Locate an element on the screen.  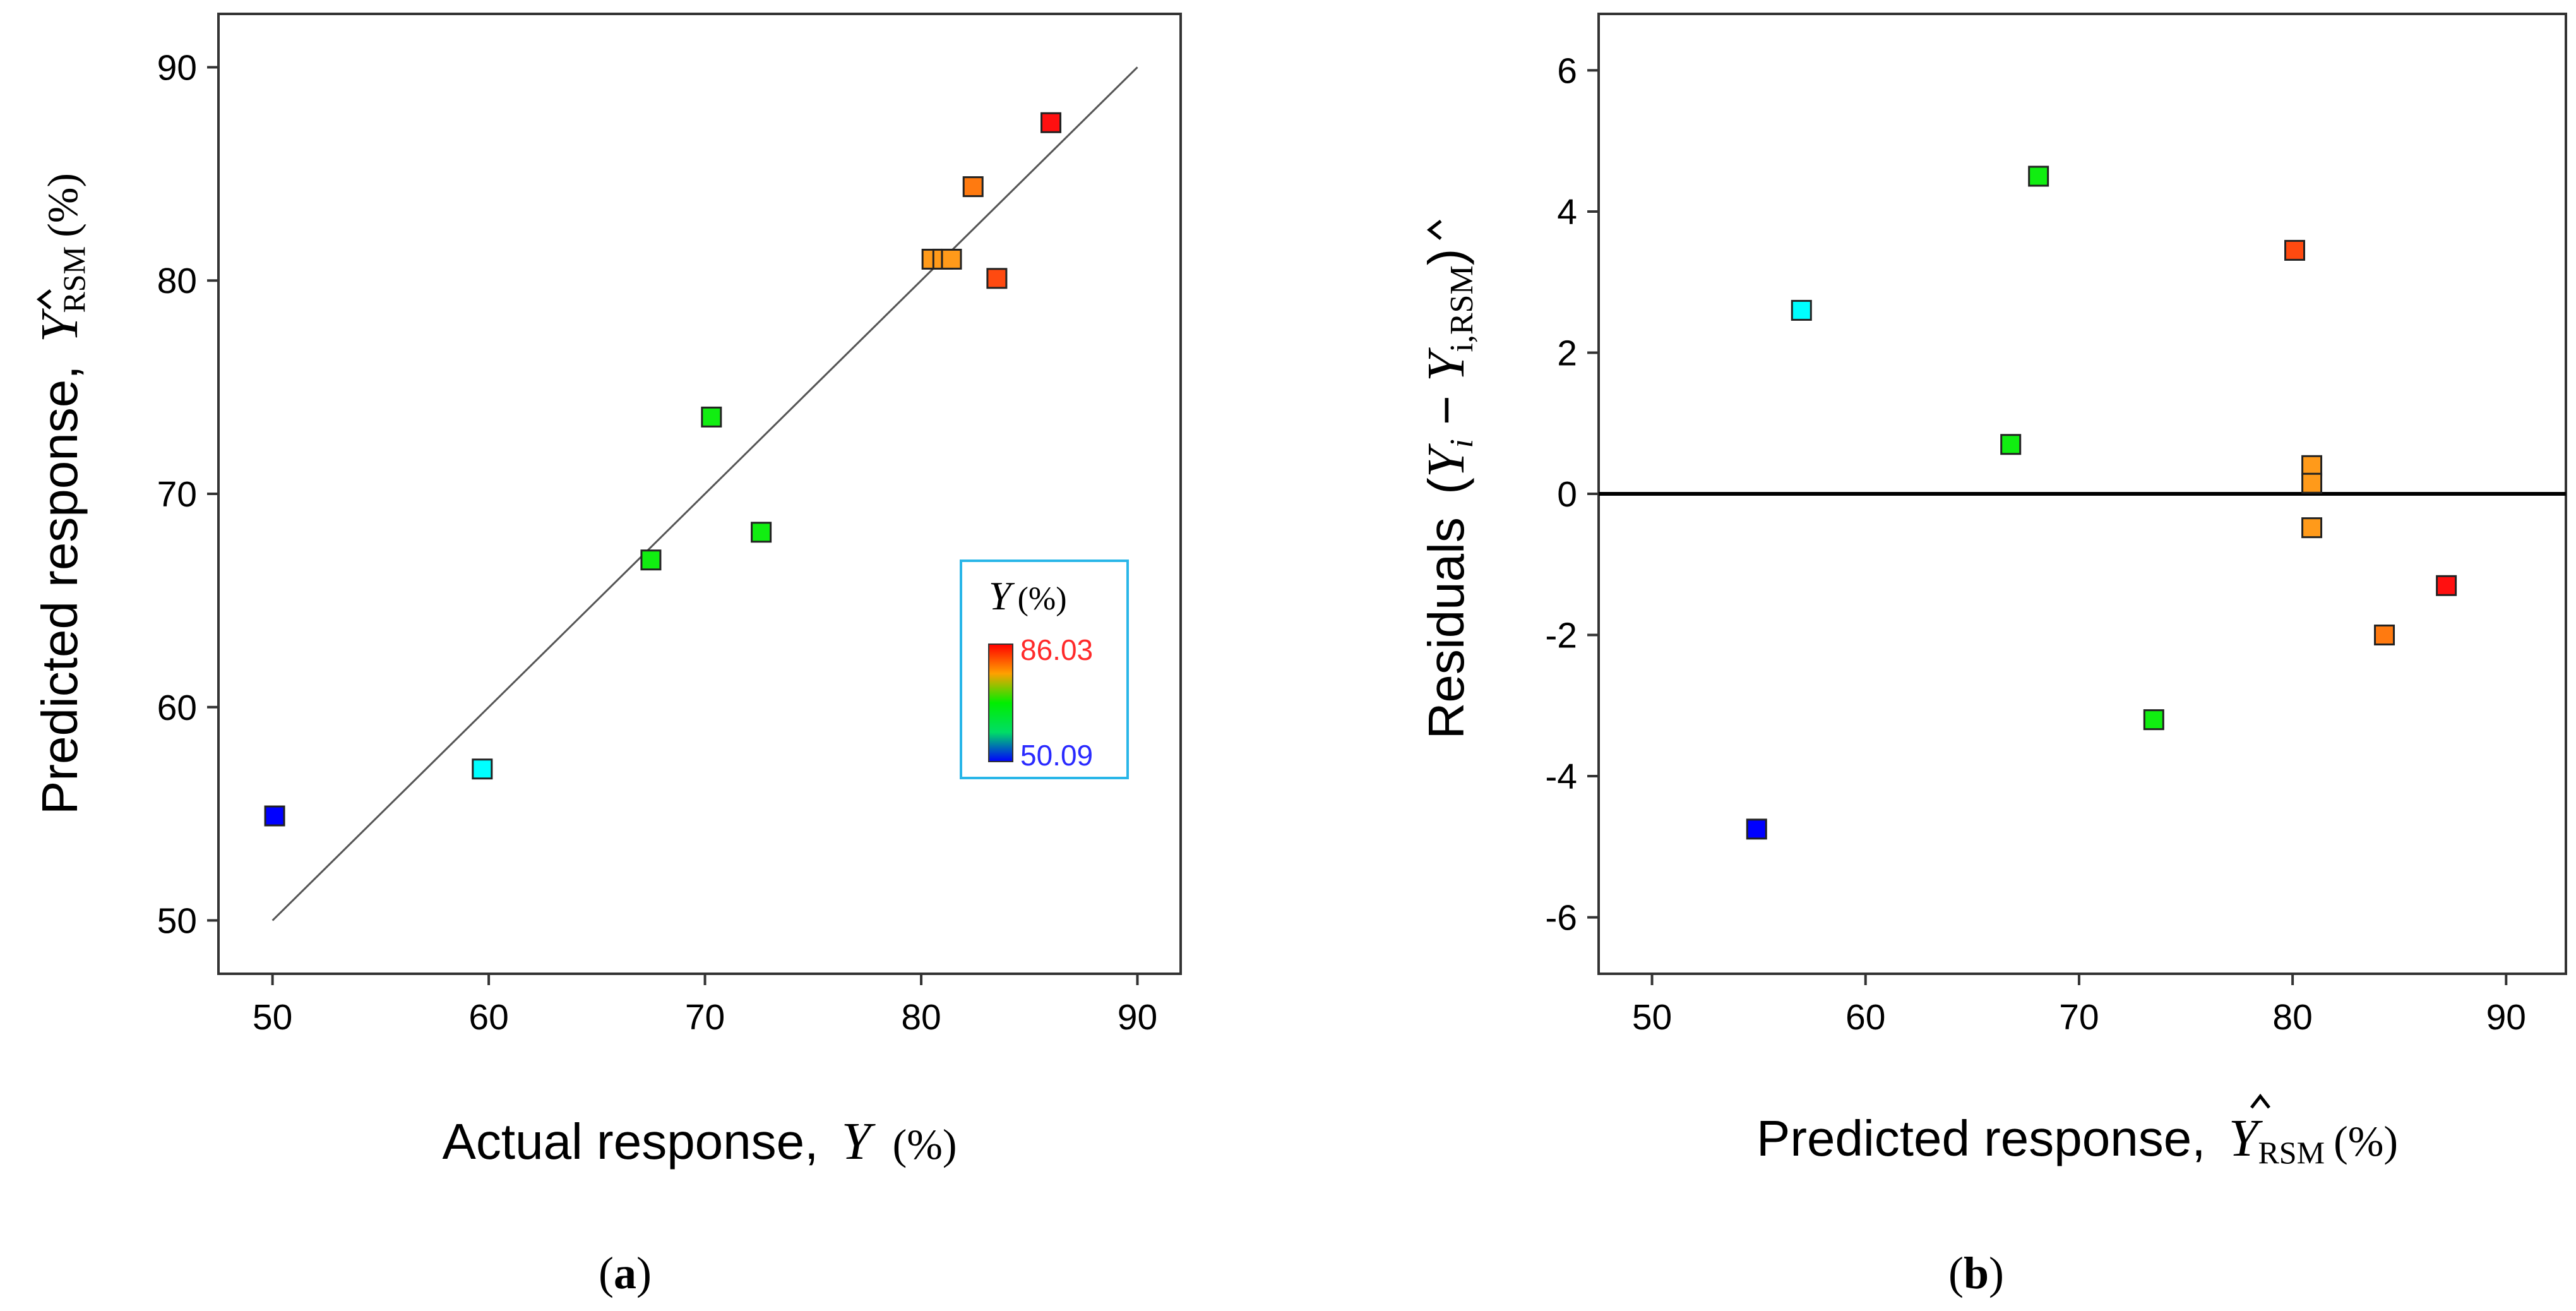
panel-a-y-tick-label: 60 is located at coordinates (177, 708).